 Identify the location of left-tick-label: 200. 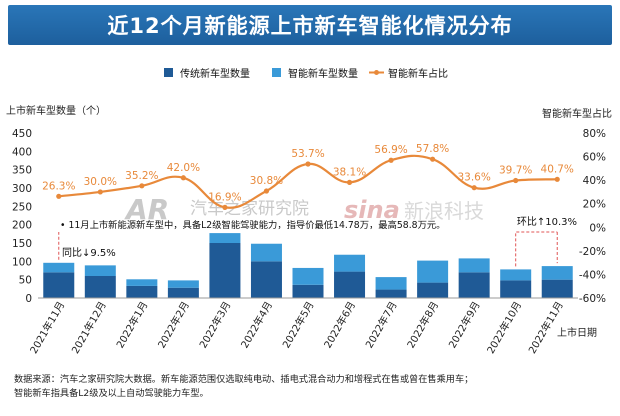
(22, 226).